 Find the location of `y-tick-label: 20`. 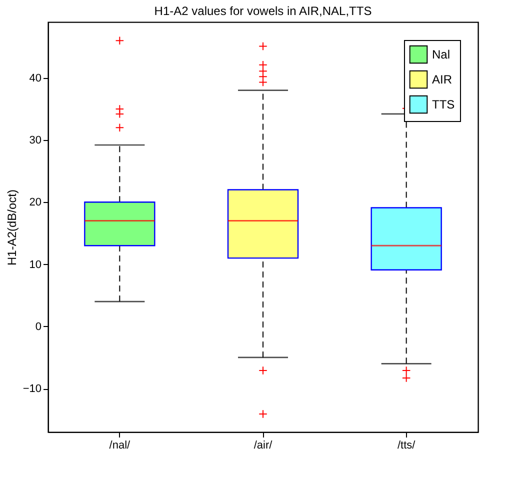

y-tick-label: 20 is located at coordinates (35, 202).